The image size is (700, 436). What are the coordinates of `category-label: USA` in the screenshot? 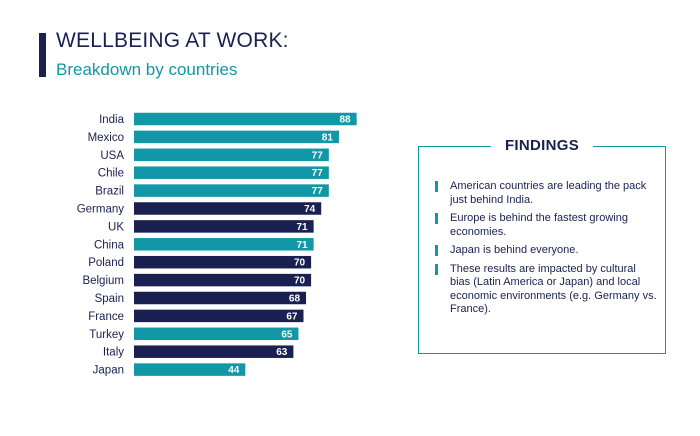 It's located at (112, 156).